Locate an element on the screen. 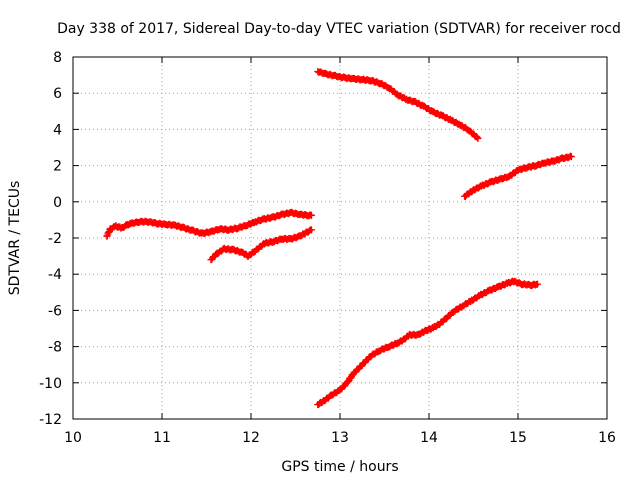 The height and width of the screenshot is (480, 640). x-tick-label: 12 is located at coordinates (251, 438).